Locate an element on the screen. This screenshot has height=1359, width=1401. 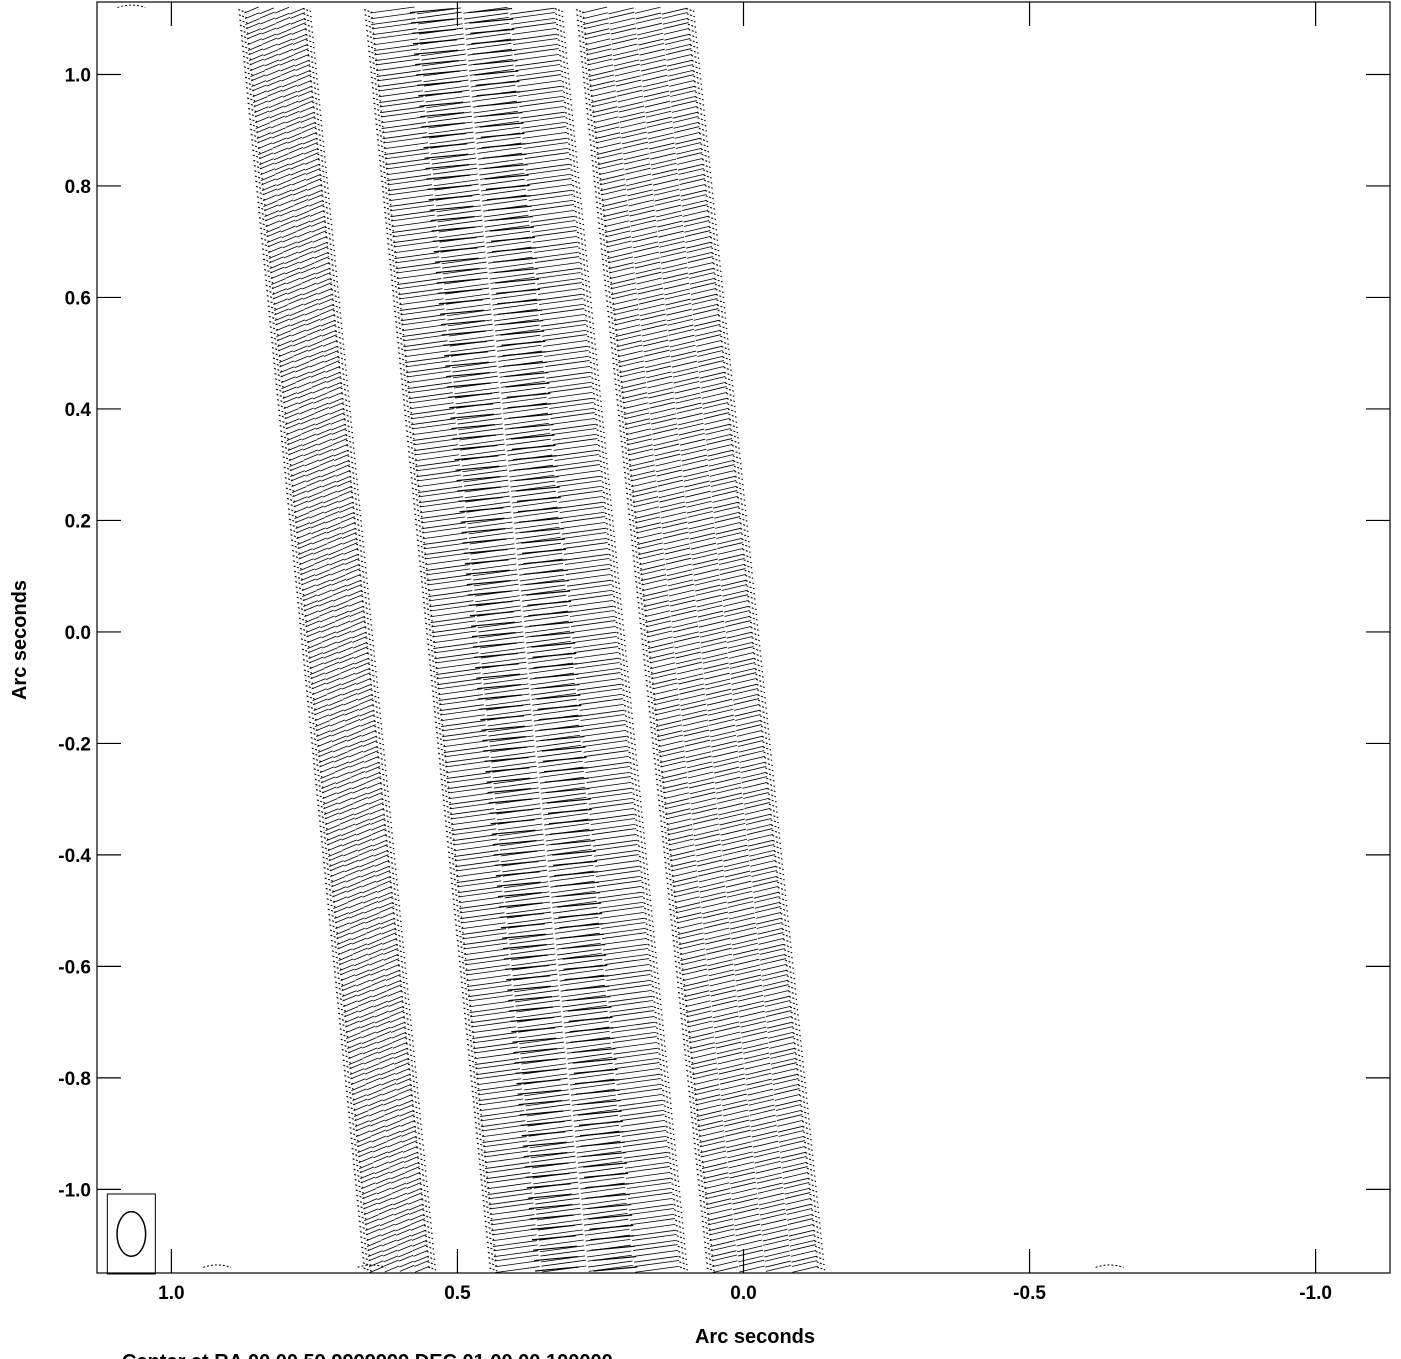
y-tick-label: 0.8 is located at coordinates (78, 187).